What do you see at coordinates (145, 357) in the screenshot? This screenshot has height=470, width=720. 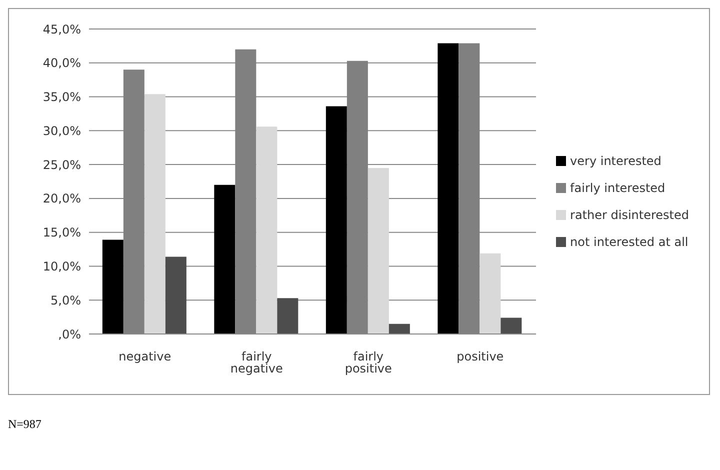 I see `x-tick-label: negative` at bounding box center [145, 357].